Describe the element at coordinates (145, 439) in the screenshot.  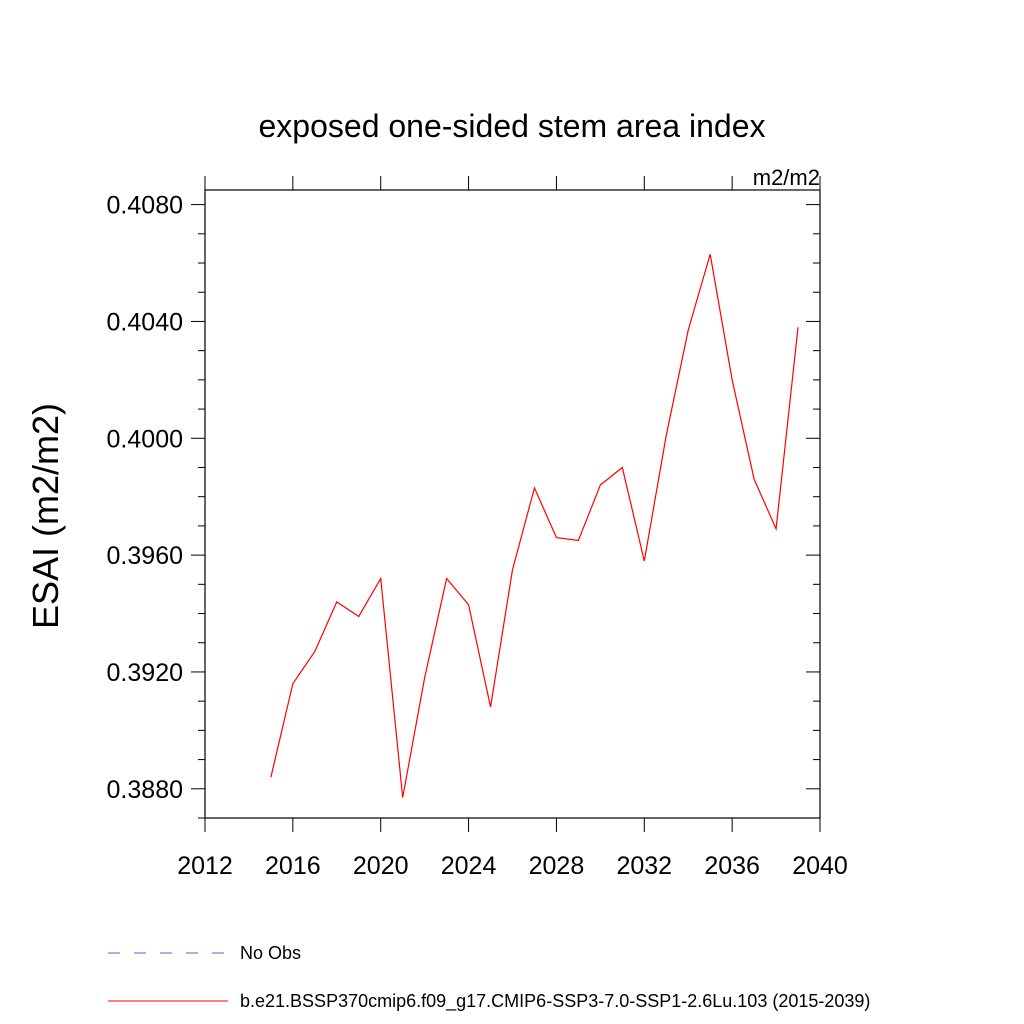
I see `y-tick-label: 0.4000` at that location.